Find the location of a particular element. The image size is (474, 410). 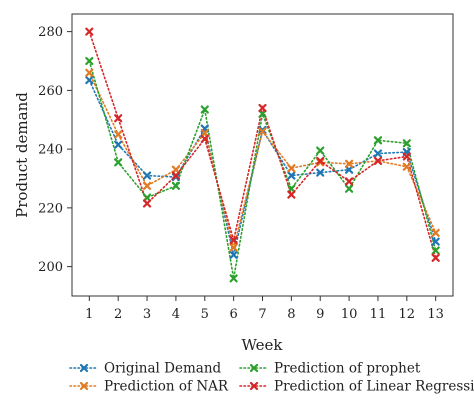

y-tick-label: 200 is located at coordinates (50, 267).